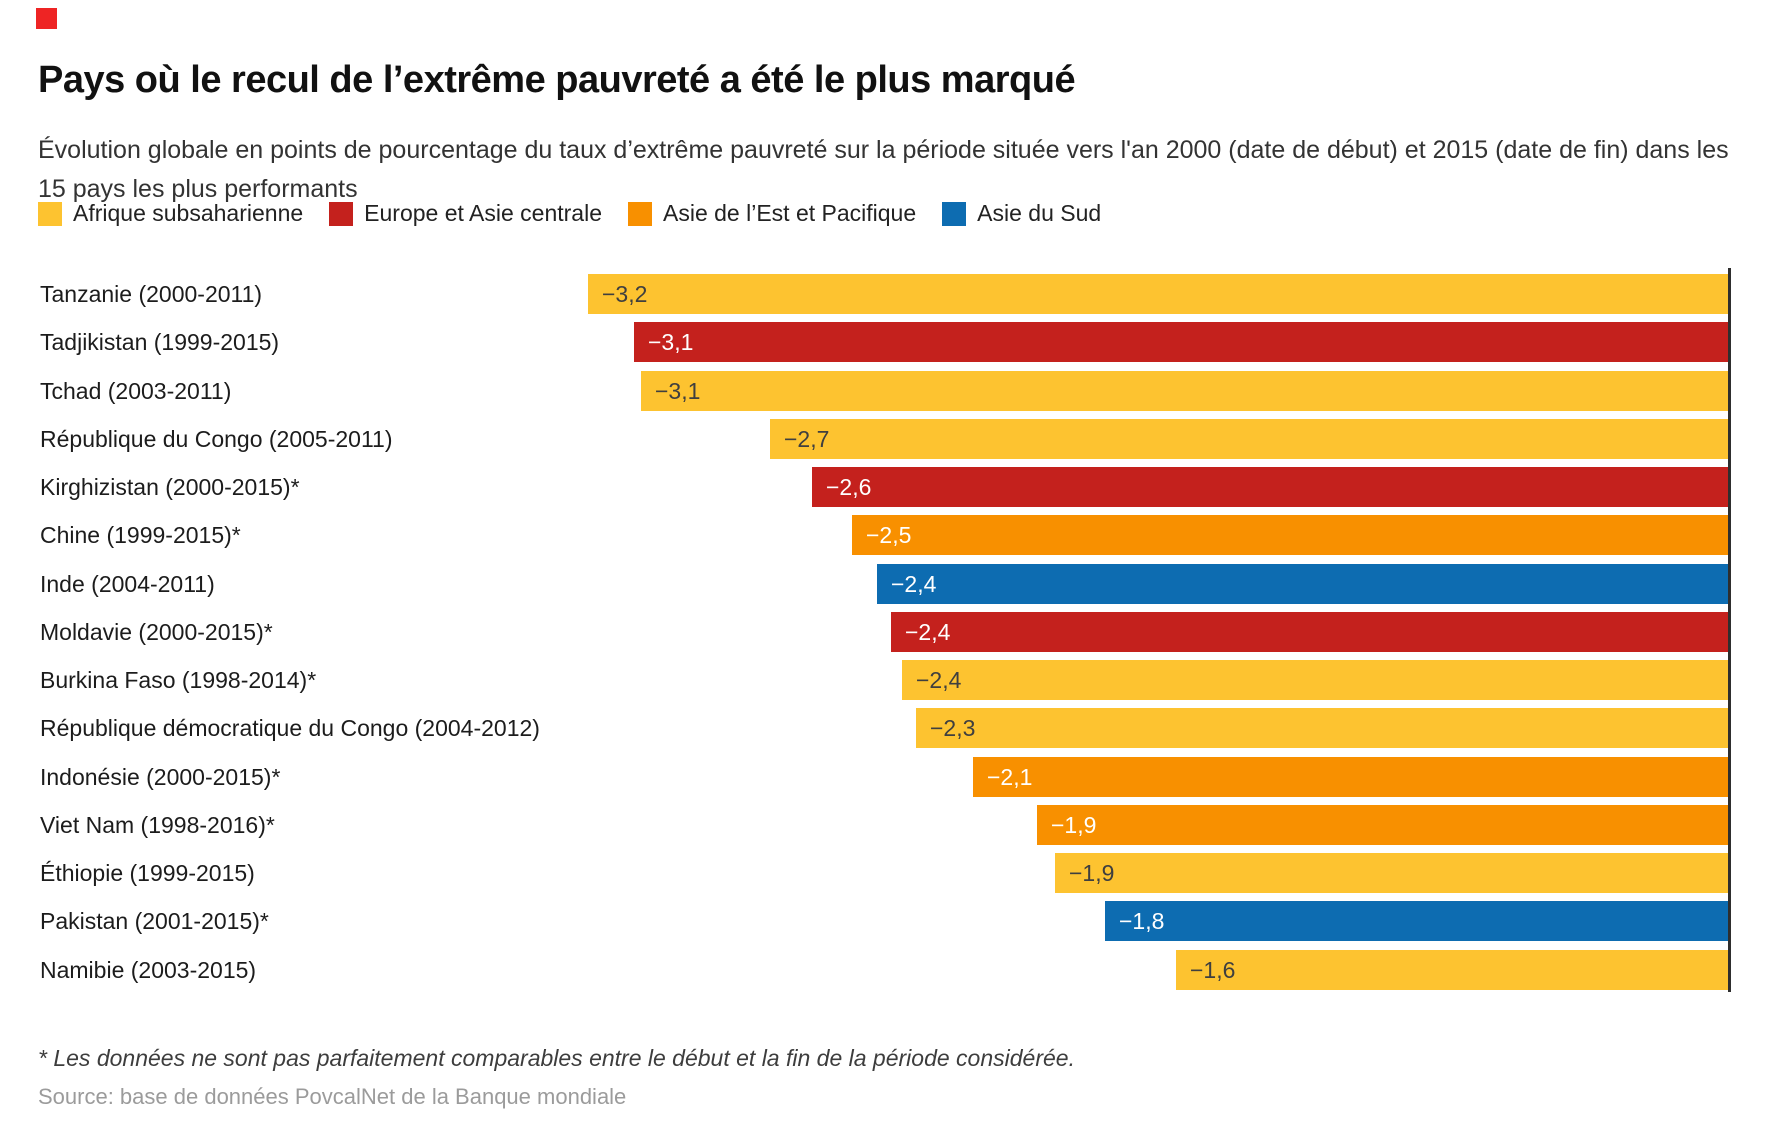  Describe the element at coordinates (885, 777) in the screenshot. I see `bar-row: Indonésie (2000-2015)* −2,1` at that location.